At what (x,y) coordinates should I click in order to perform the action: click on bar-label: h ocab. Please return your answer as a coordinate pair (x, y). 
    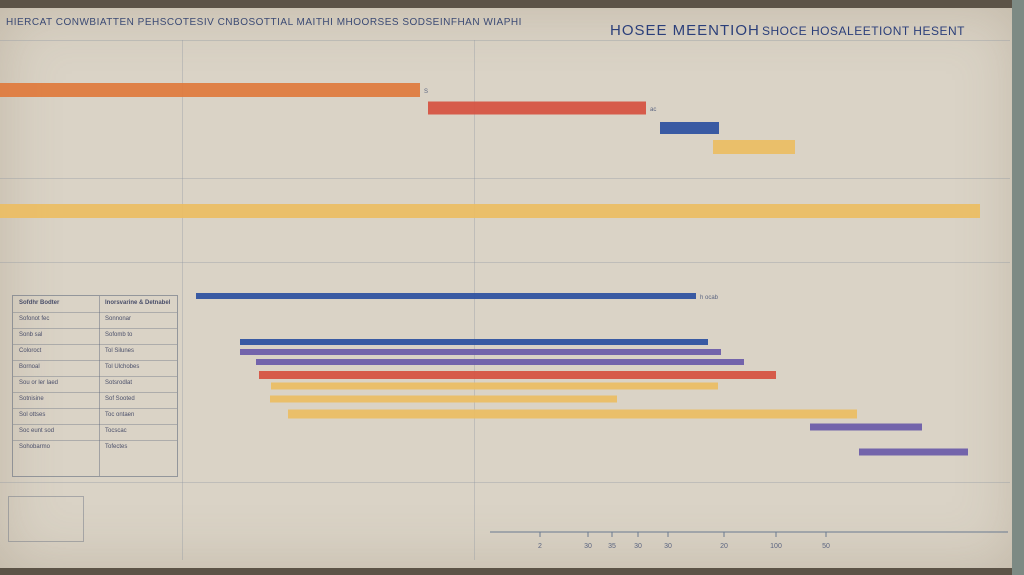
    Looking at the image, I should click on (709, 298).